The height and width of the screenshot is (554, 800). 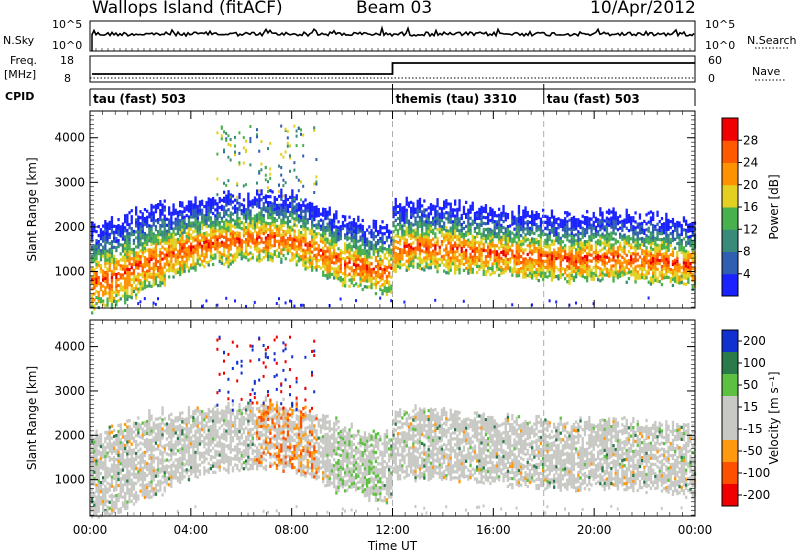 What do you see at coordinates (720, 45) in the screenshot?
I see `nsearch-tick-low: 10^0` at bounding box center [720, 45].